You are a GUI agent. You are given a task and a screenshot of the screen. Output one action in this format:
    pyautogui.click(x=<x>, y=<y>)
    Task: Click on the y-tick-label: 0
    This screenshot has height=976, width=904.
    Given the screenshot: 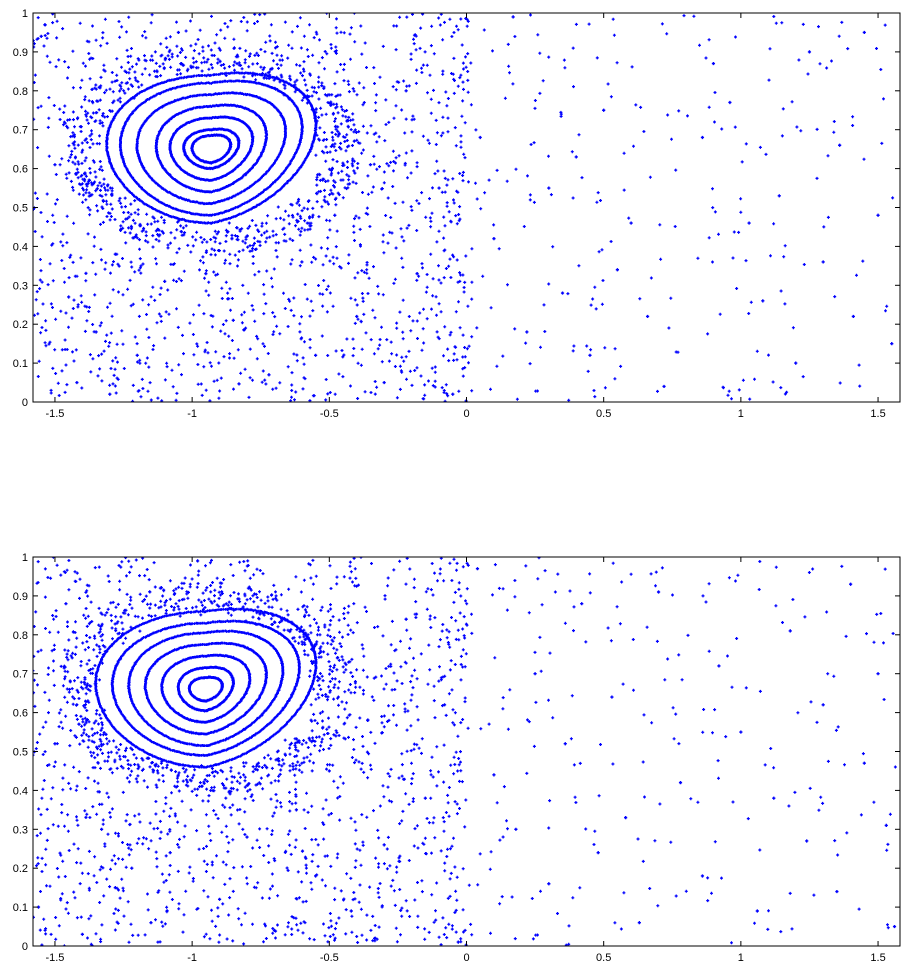 What is the action you would take?
    pyautogui.click(x=25, y=947)
    